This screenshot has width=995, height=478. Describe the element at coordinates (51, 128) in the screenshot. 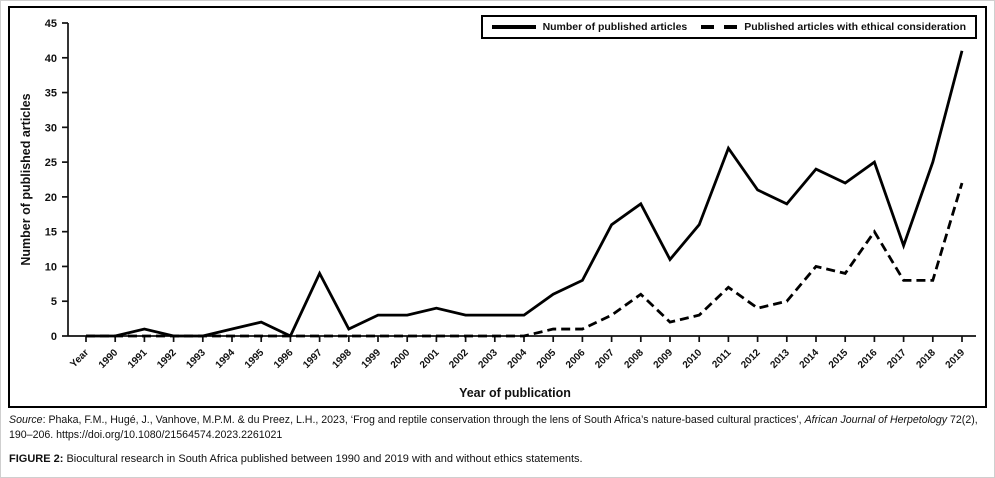

I see `svg-text: 30` at that location.